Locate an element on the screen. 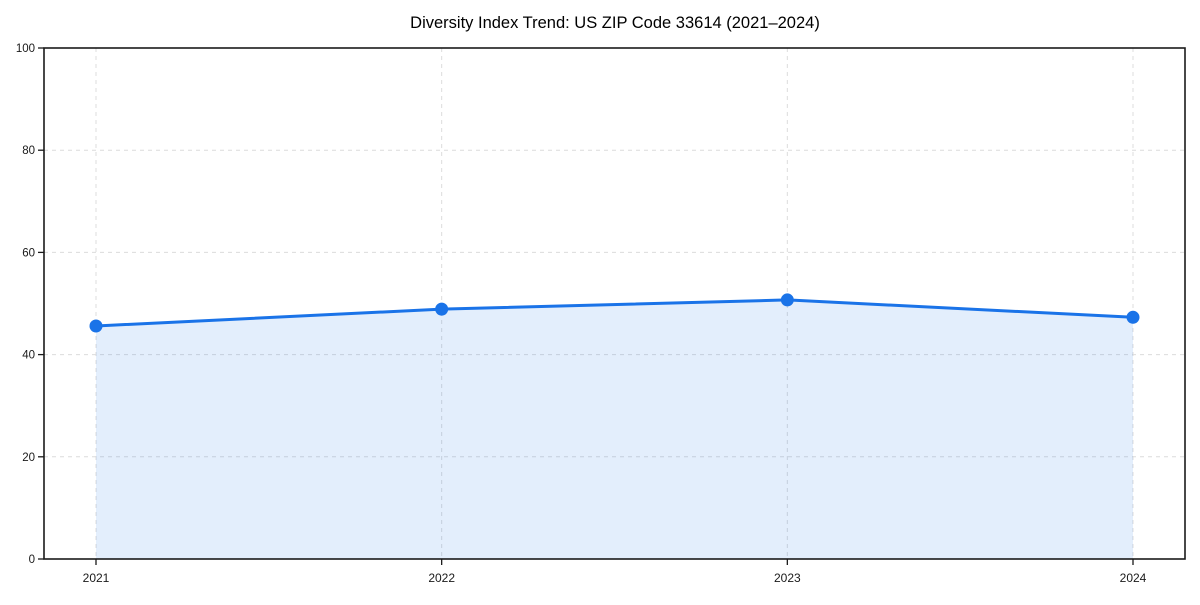 The height and width of the screenshot is (605, 1200). y-tick-label-40: 40 is located at coordinates (28, 356).